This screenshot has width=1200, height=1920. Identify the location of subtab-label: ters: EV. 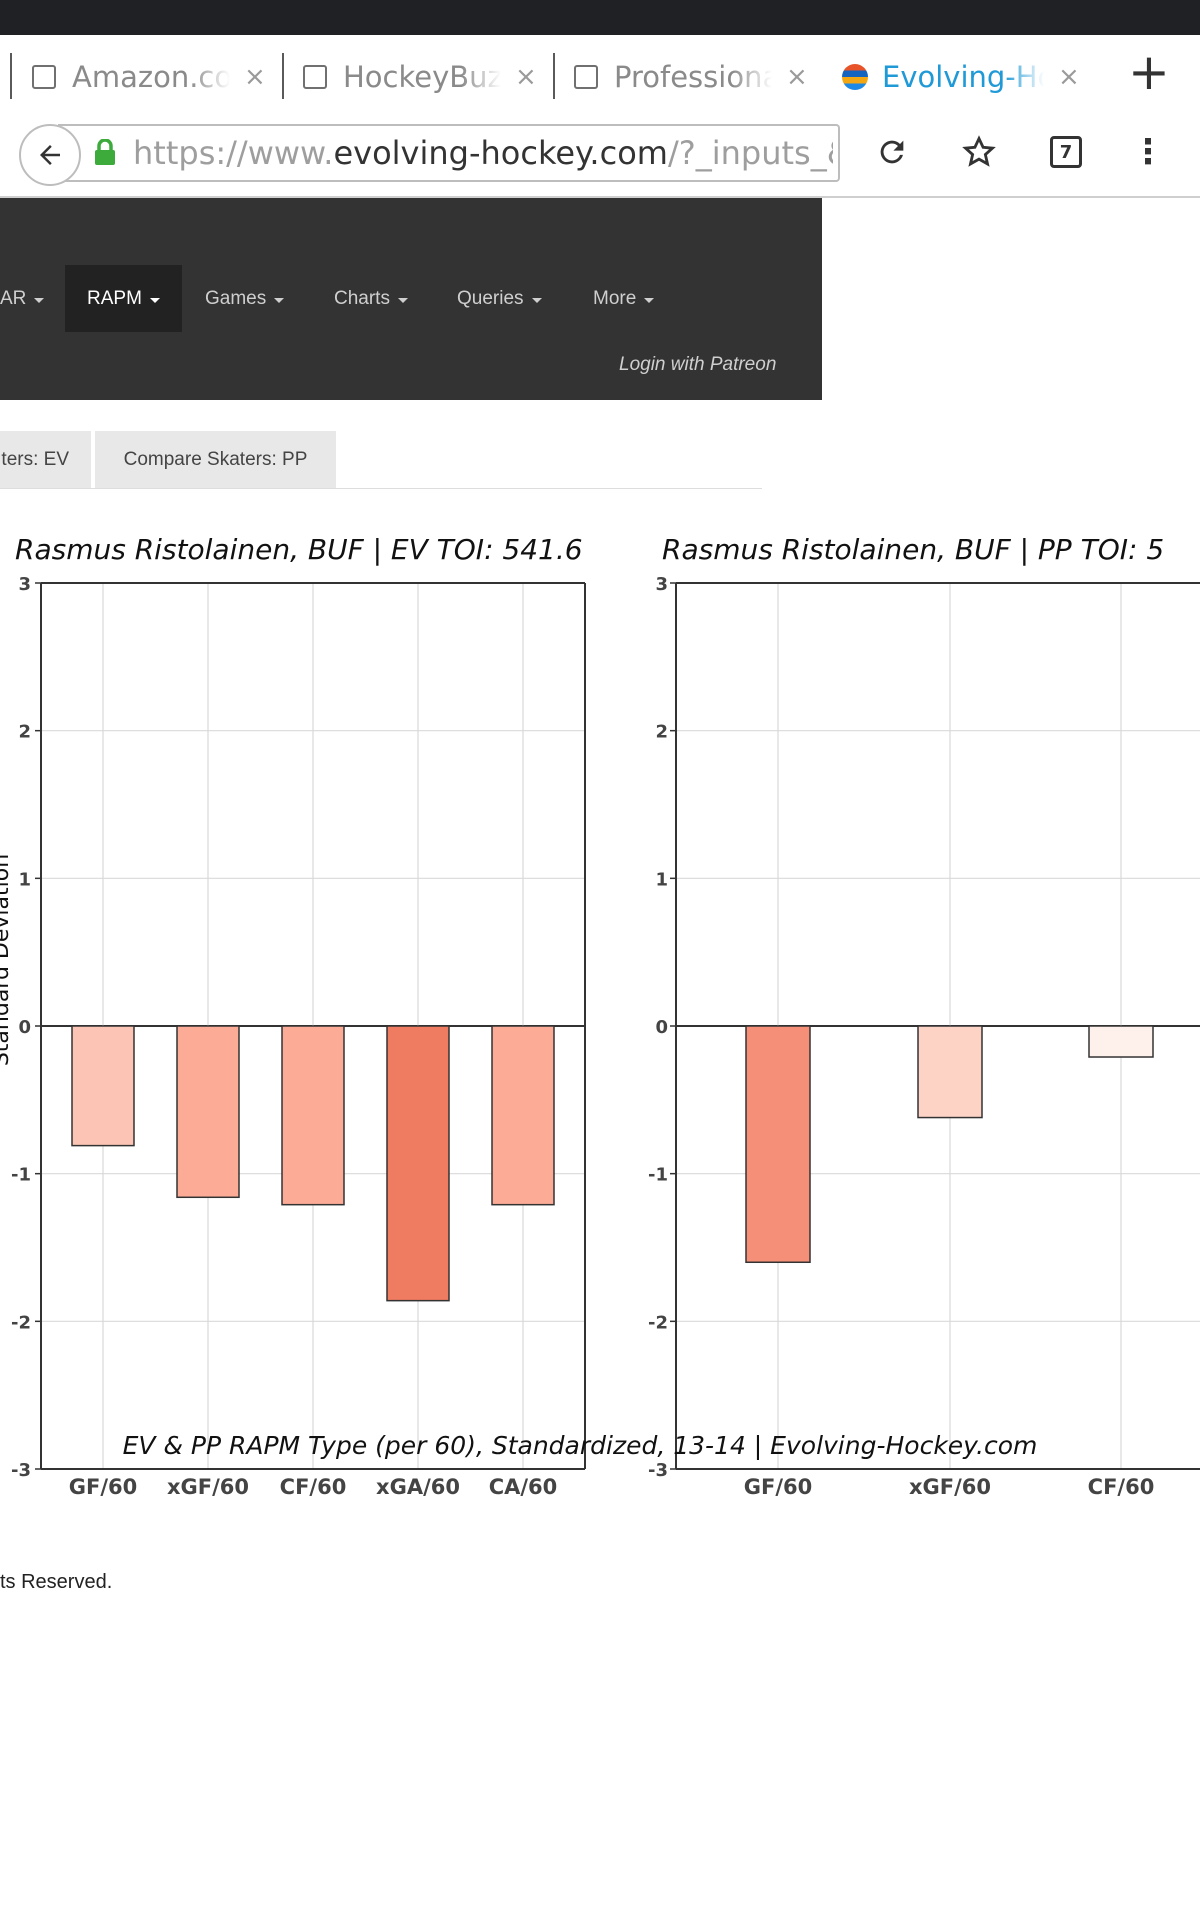
(35, 459).